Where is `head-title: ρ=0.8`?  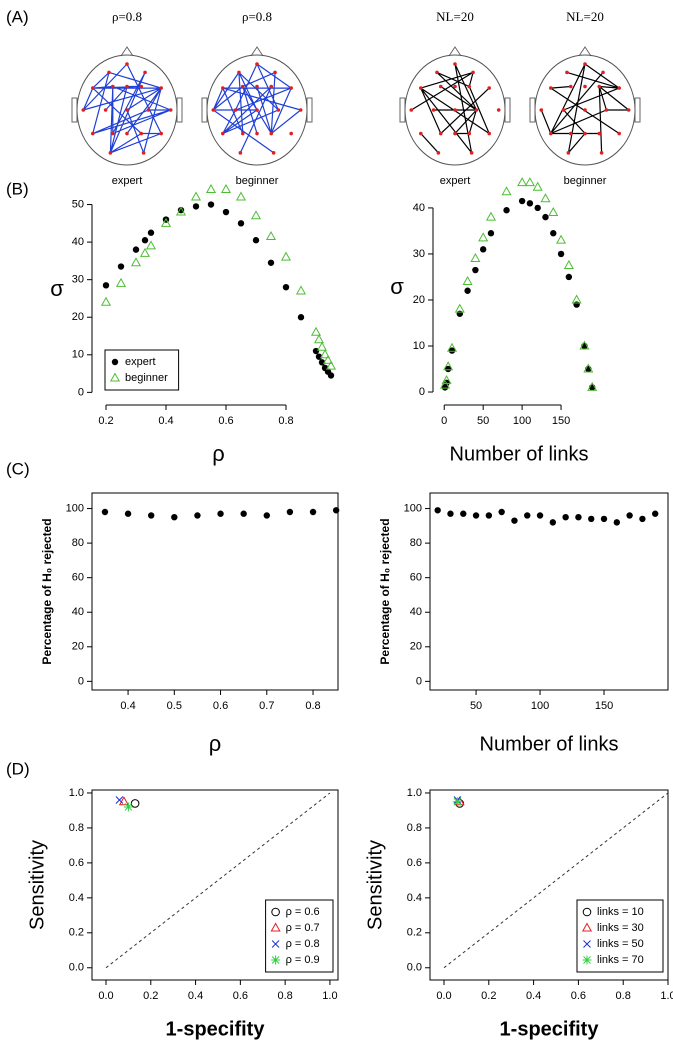
head-title: ρ=0.8 is located at coordinates (257, 16).